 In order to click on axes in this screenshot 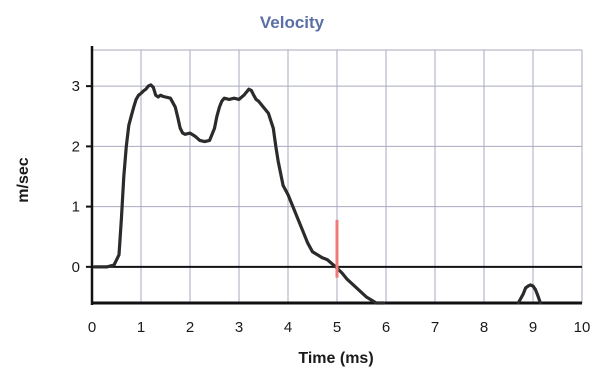, I will do `click(90, 175)`.